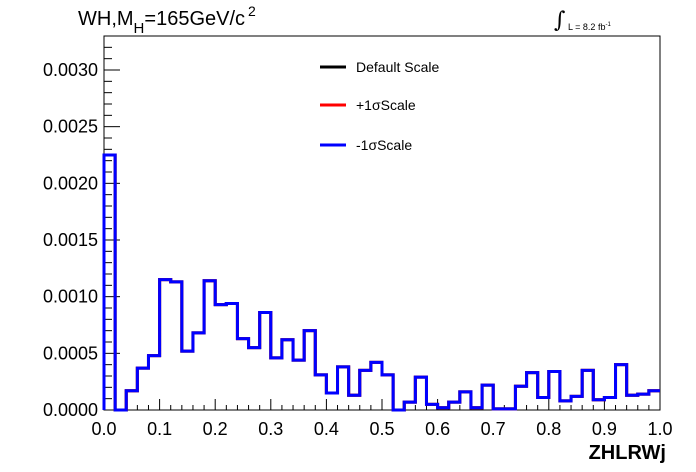 Image resolution: width=696 pixels, height=472 pixels. Describe the element at coordinates (106, 19) in the screenshot. I see `title-prefix: WH,M` at that location.